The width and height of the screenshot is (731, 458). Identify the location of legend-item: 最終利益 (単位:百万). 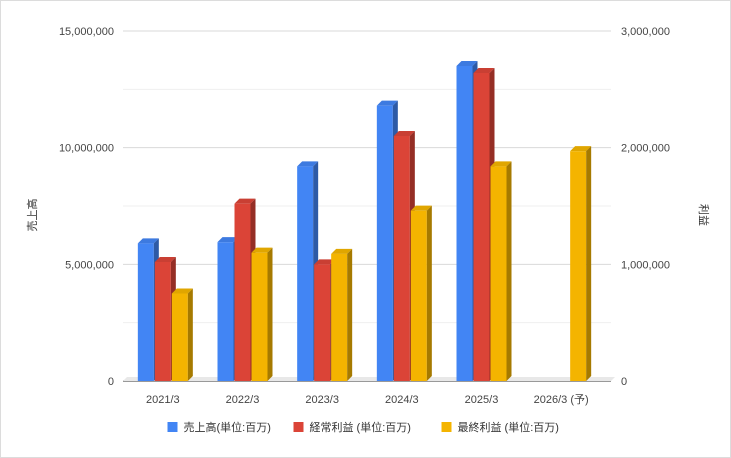
(500, 427).